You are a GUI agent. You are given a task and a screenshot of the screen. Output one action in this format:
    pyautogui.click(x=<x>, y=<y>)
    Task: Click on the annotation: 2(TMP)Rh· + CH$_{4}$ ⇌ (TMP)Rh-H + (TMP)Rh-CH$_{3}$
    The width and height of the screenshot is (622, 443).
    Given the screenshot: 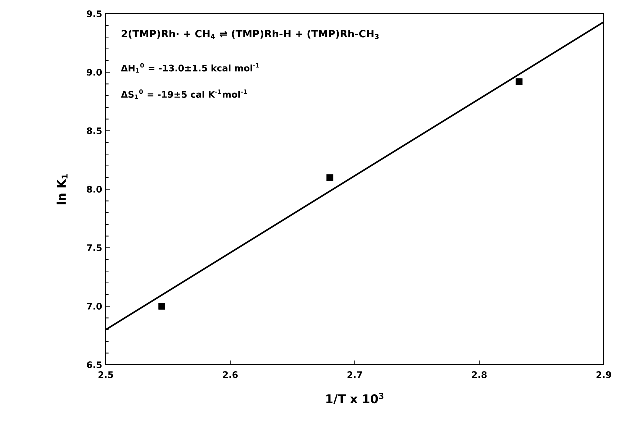 What is the action you would take?
    pyautogui.click(x=250, y=35)
    